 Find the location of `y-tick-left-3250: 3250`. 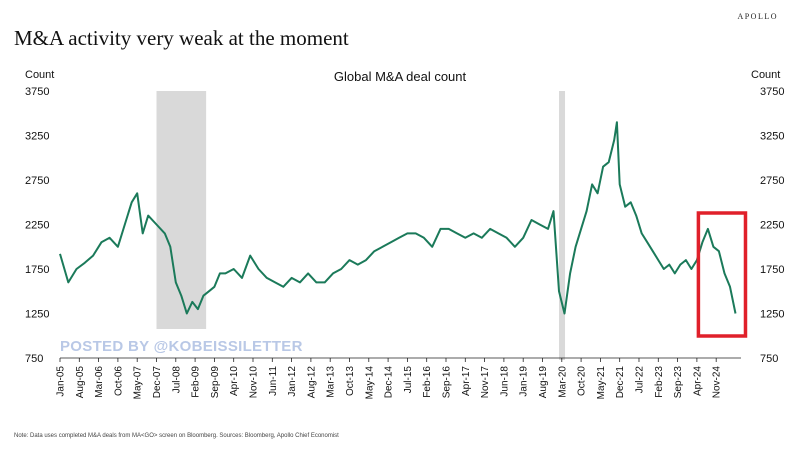

y-tick-left-3250: 3250 is located at coordinates (37, 137).